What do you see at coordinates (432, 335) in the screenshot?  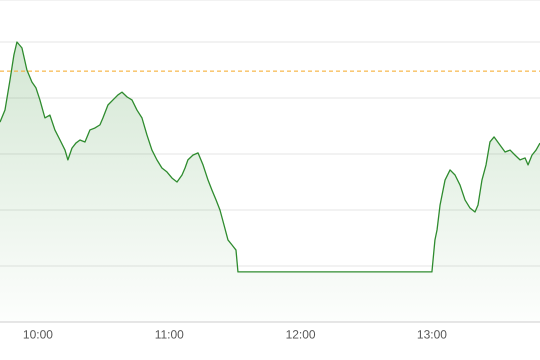 I see `x-tick-label: 13:00` at bounding box center [432, 335].